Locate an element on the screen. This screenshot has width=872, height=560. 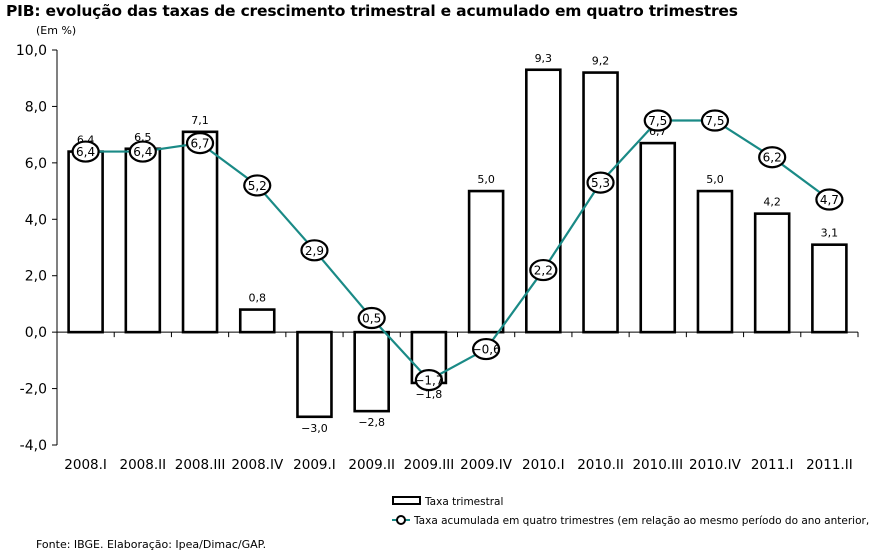
x-tick-label: 2010.III is located at coordinates (657, 465).